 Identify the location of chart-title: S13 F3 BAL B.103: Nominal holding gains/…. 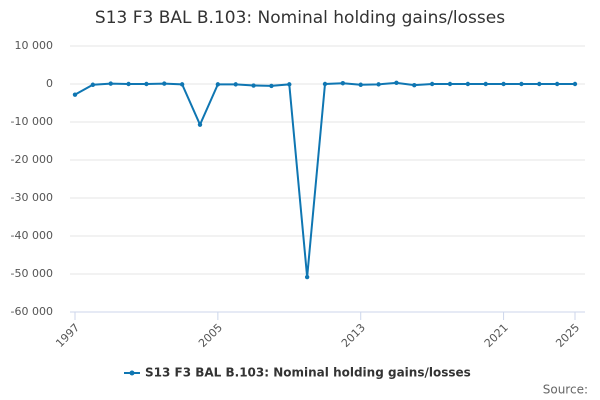
(300, 18).